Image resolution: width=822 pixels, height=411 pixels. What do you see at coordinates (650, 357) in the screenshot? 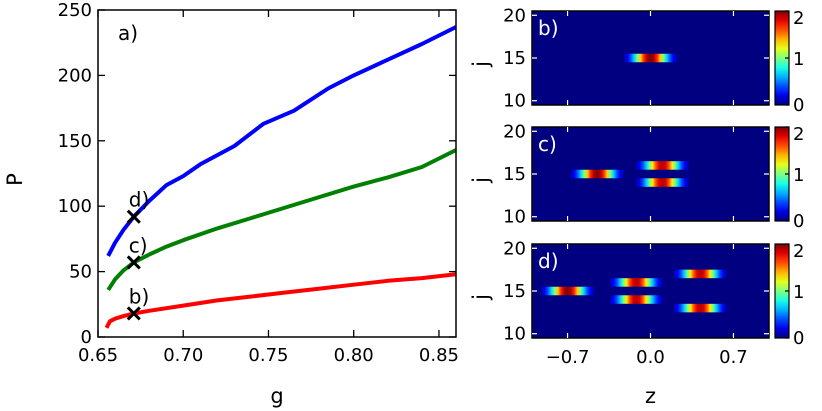
I see `x-tick-label: 0.0` at bounding box center [650, 357].